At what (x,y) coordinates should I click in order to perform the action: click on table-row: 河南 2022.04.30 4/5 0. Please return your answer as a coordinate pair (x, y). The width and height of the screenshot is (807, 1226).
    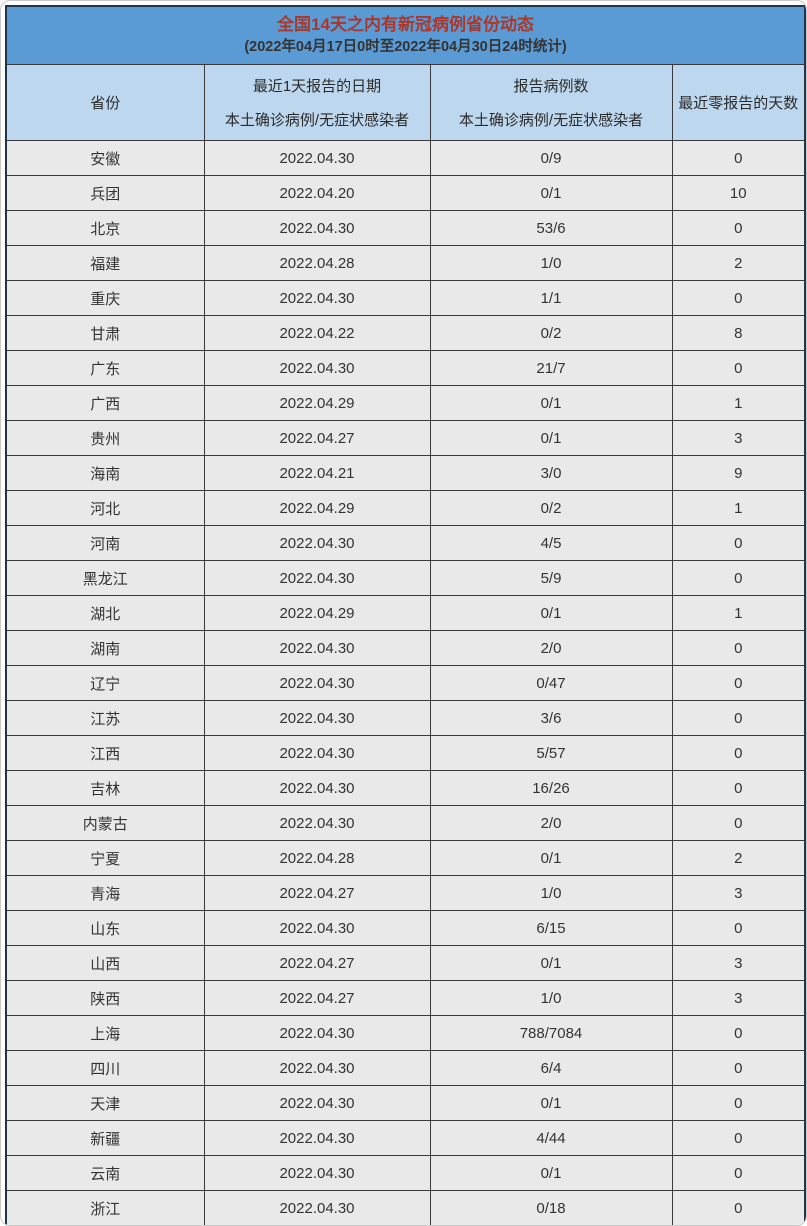
    Looking at the image, I should click on (405, 543).